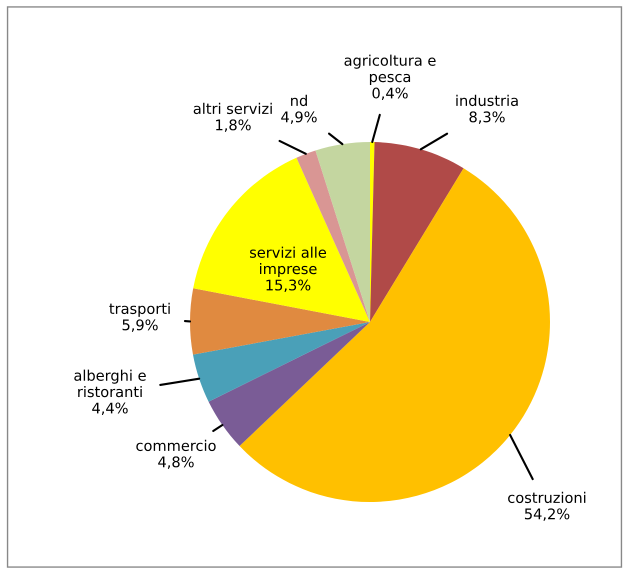  What do you see at coordinates (288, 262) in the screenshot?
I see `slice-label: servizi alle imprese` at bounding box center [288, 262].